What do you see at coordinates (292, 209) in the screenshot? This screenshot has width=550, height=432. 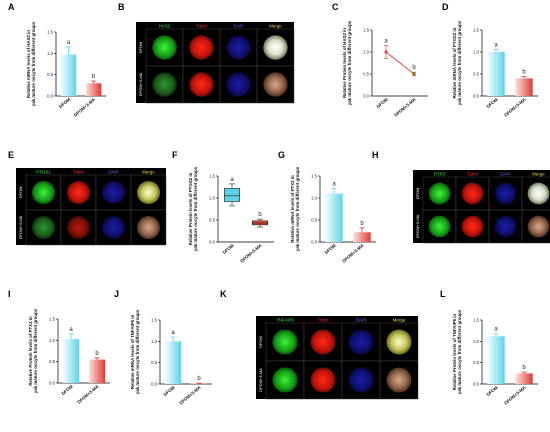 I see `y-axis-label-line: Relative mRNA levels of PTX3 in` at bounding box center [292, 209].